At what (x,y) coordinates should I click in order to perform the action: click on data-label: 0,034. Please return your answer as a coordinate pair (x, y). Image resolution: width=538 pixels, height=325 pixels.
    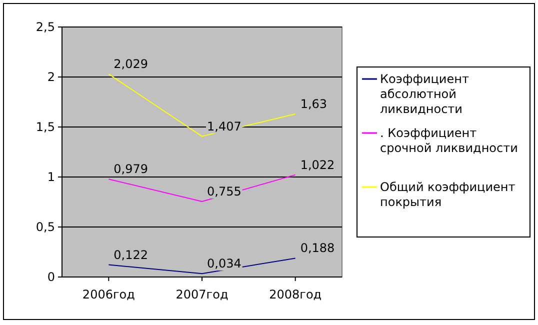
    Looking at the image, I should click on (224, 263).